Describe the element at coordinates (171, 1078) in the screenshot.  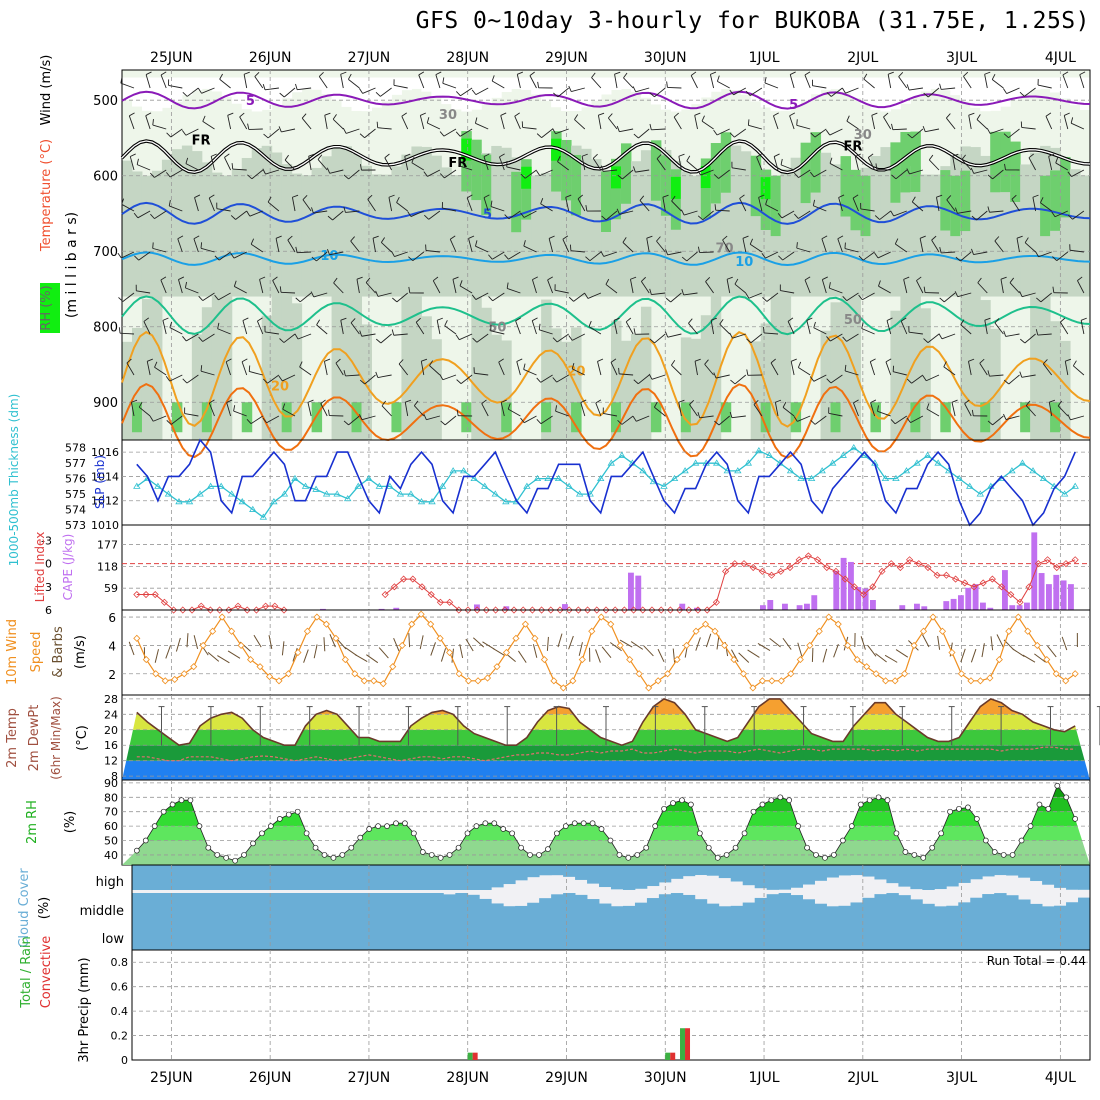
I see `date-label-bottom: 25JUN` at that location.